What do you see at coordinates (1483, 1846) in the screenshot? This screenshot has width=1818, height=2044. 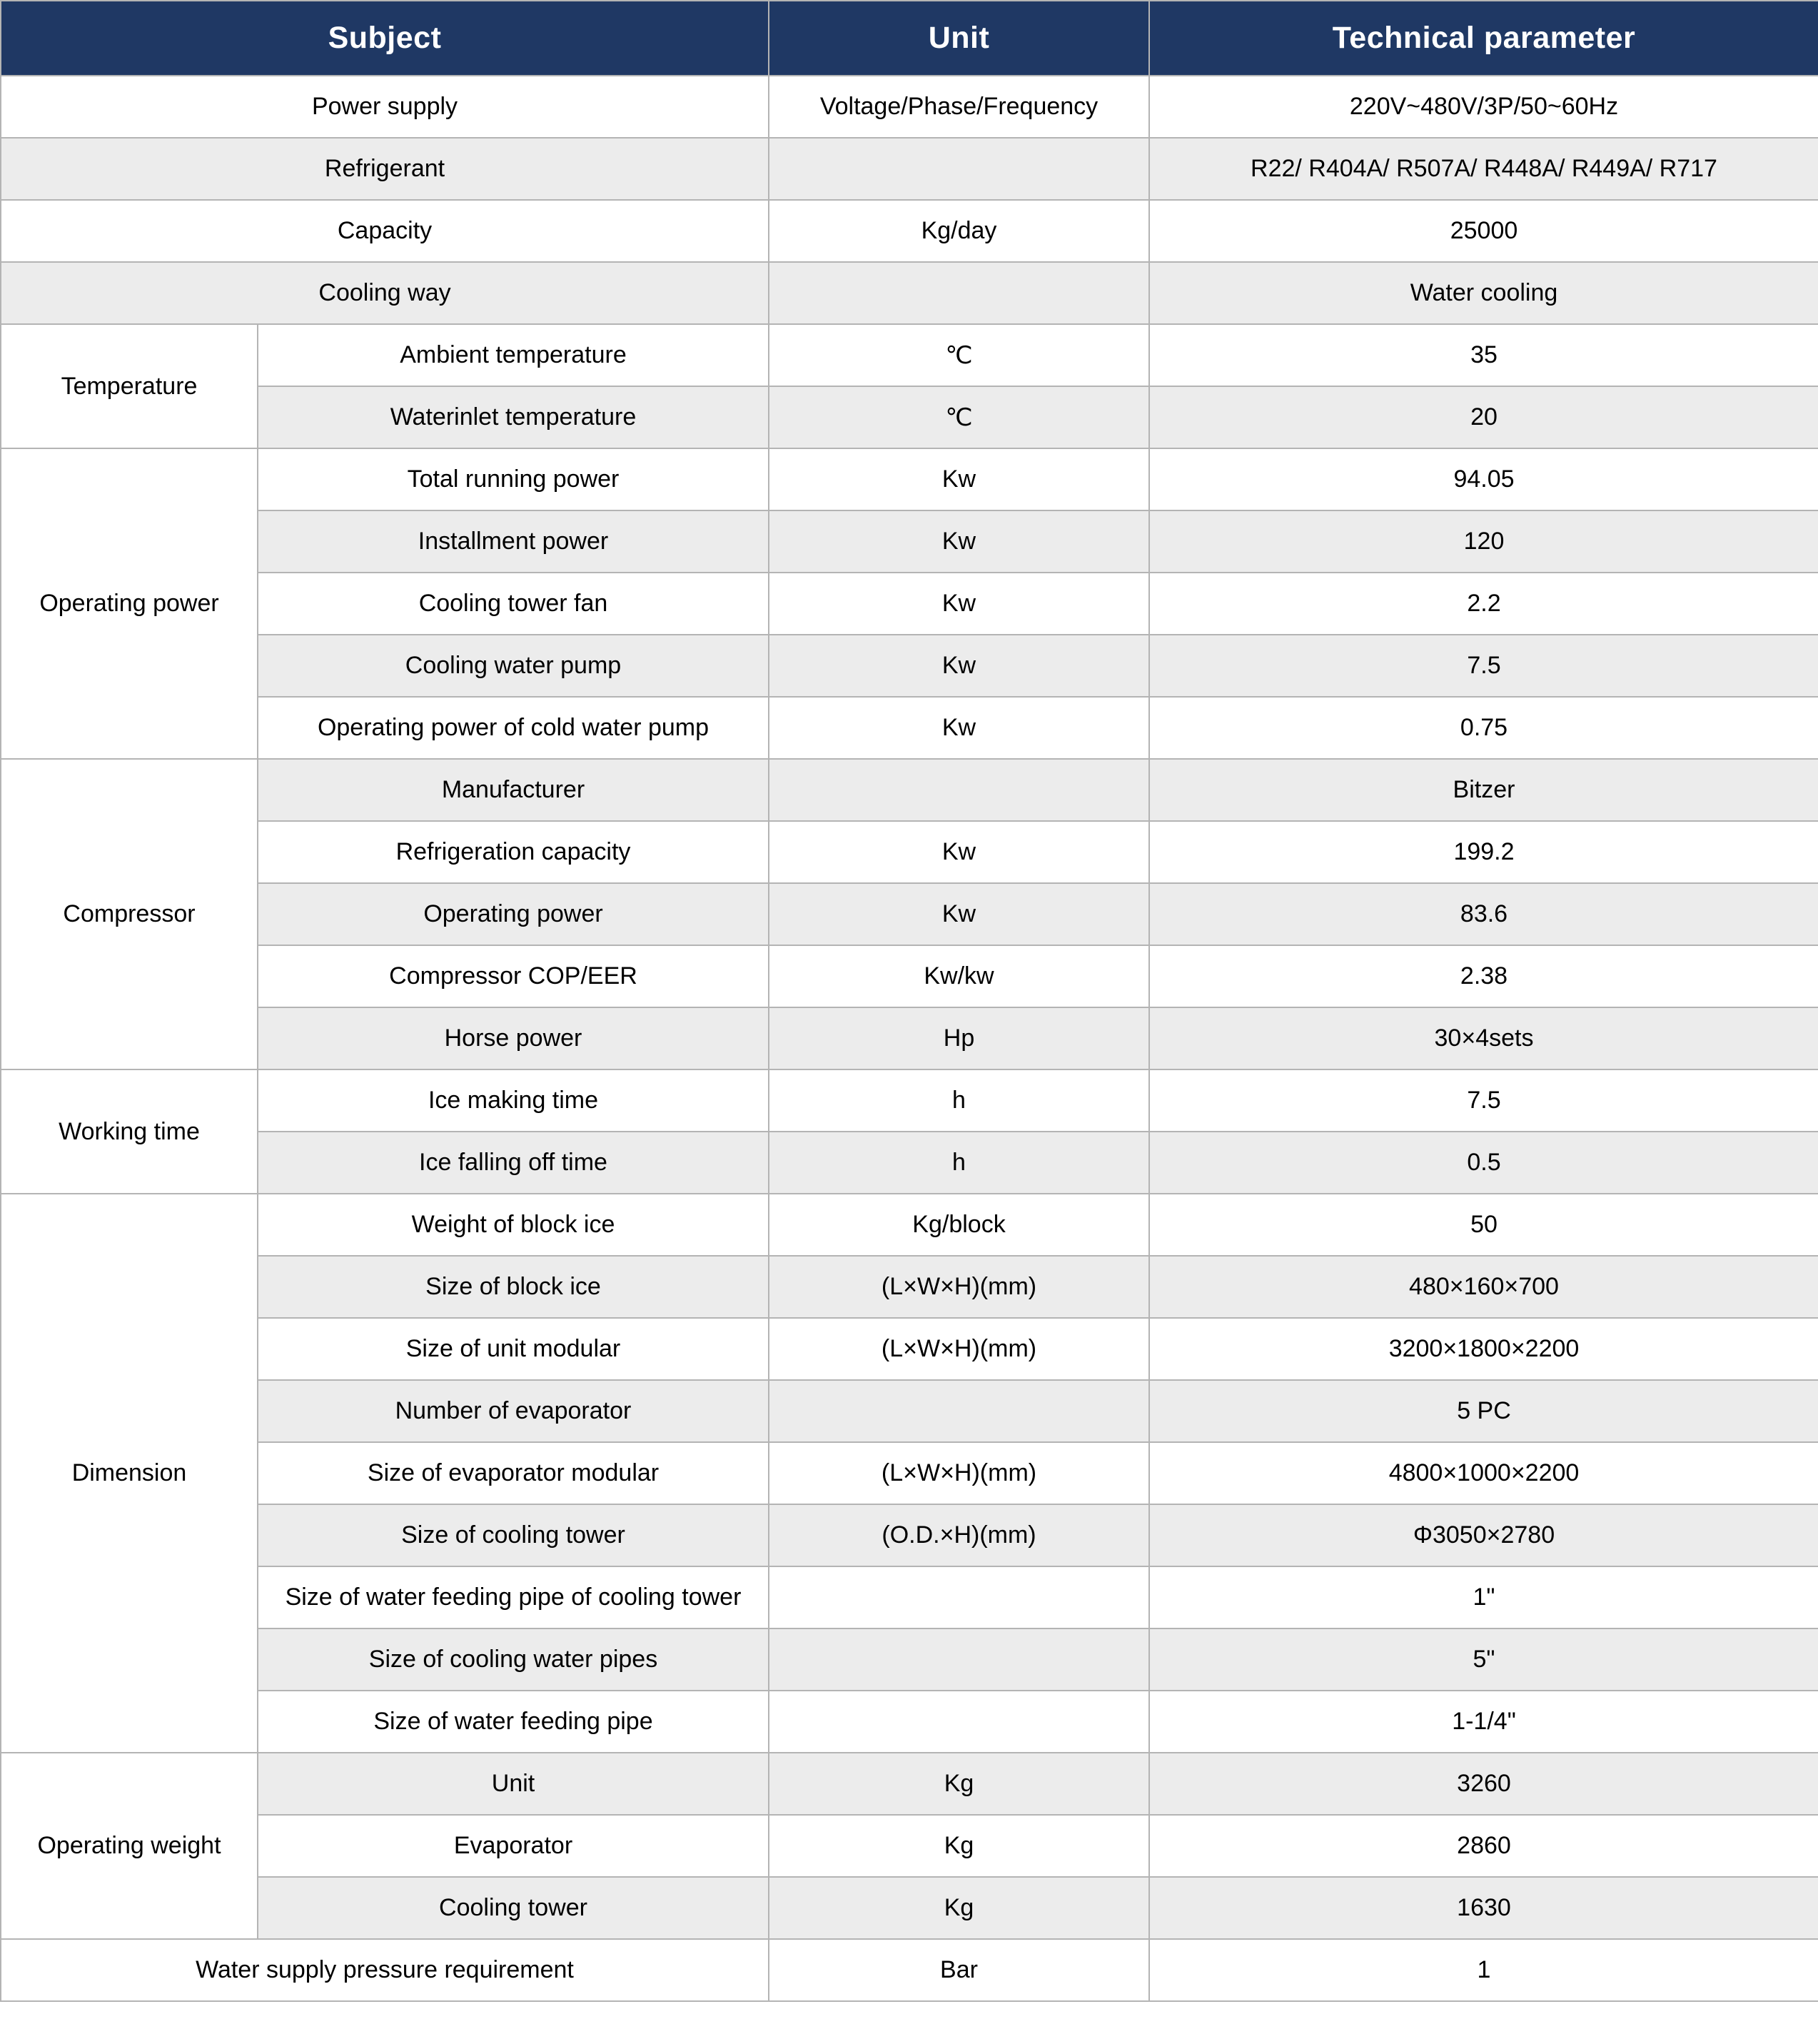 I see `value-cell: 2860` at bounding box center [1483, 1846].